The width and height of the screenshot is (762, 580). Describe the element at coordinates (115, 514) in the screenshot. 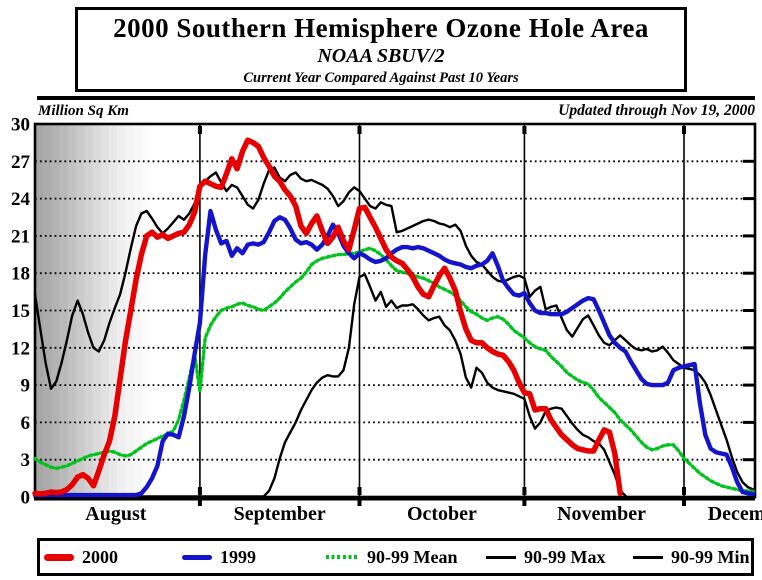

I see `x-axis-month-label: August` at that location.